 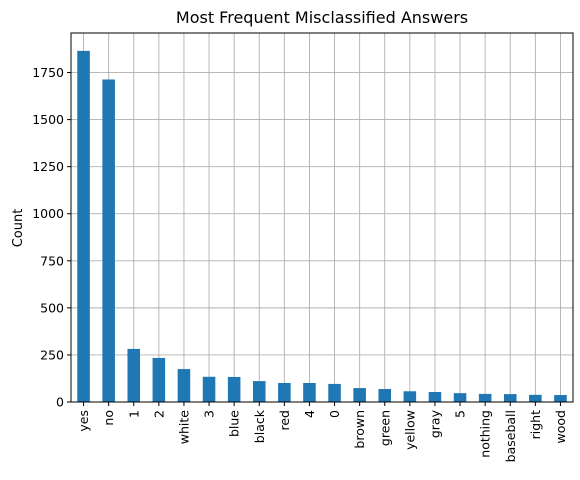 I want to click on bar-gray, so click(x=435, y=397).